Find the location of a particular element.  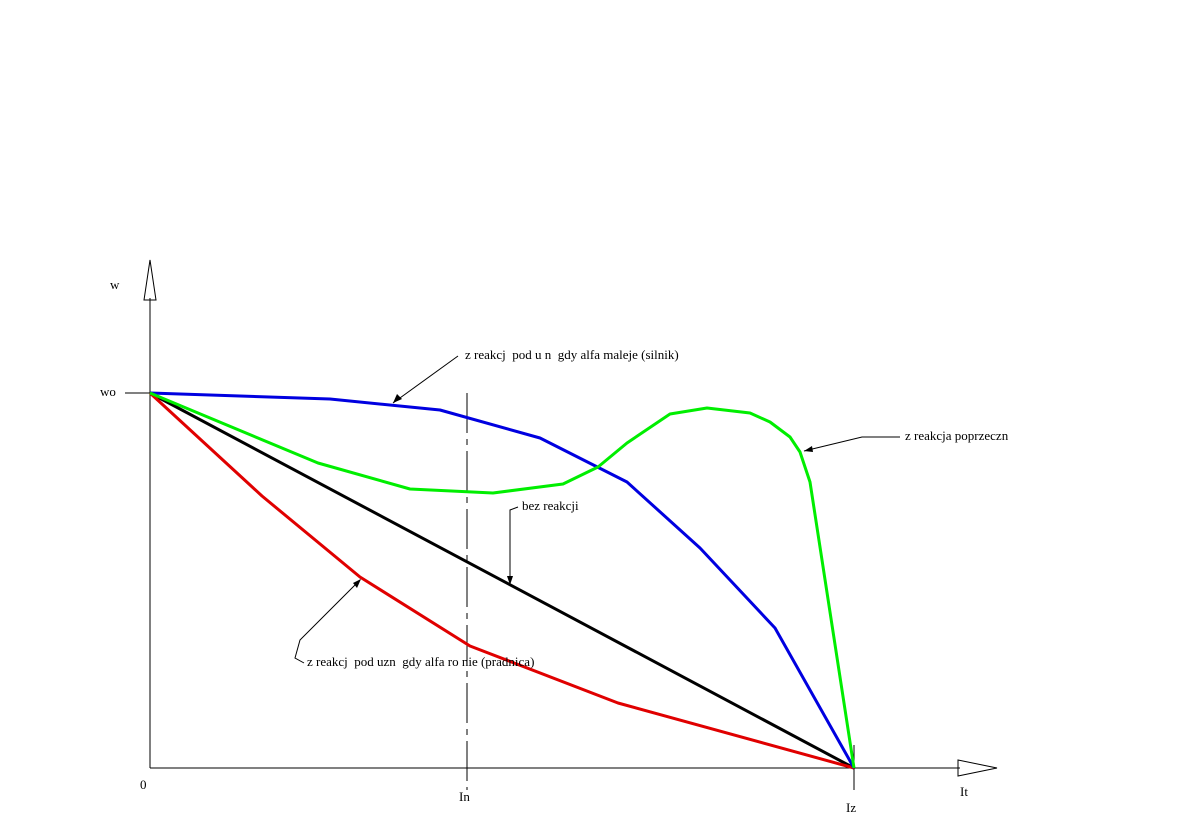

y-label: w is located at coordinates (115, 284).